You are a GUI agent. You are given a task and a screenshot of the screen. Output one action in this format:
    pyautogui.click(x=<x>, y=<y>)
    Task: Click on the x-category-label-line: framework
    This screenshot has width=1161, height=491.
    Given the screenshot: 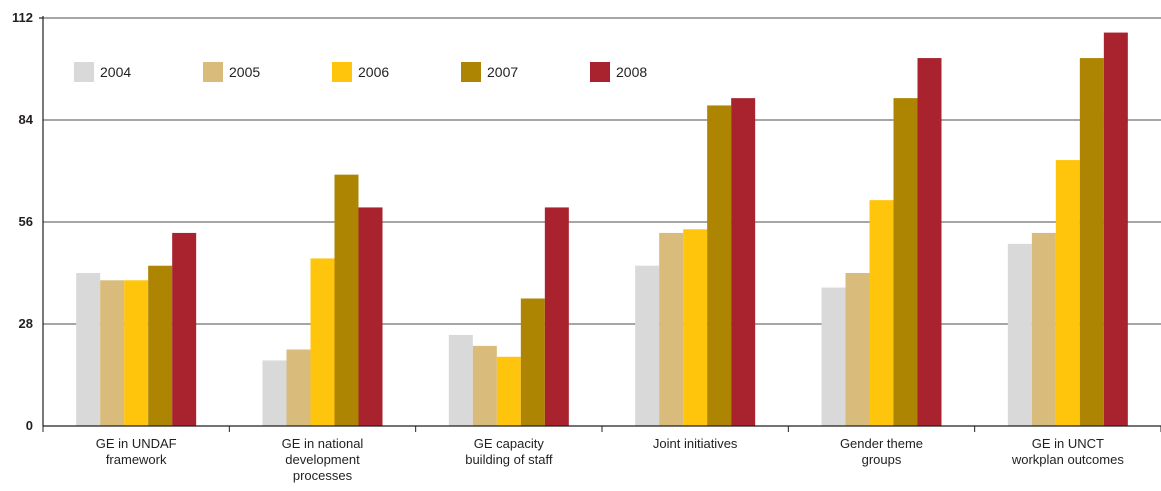 What is the action you would take?
    pyautogui.click(x=136, y=459)
    